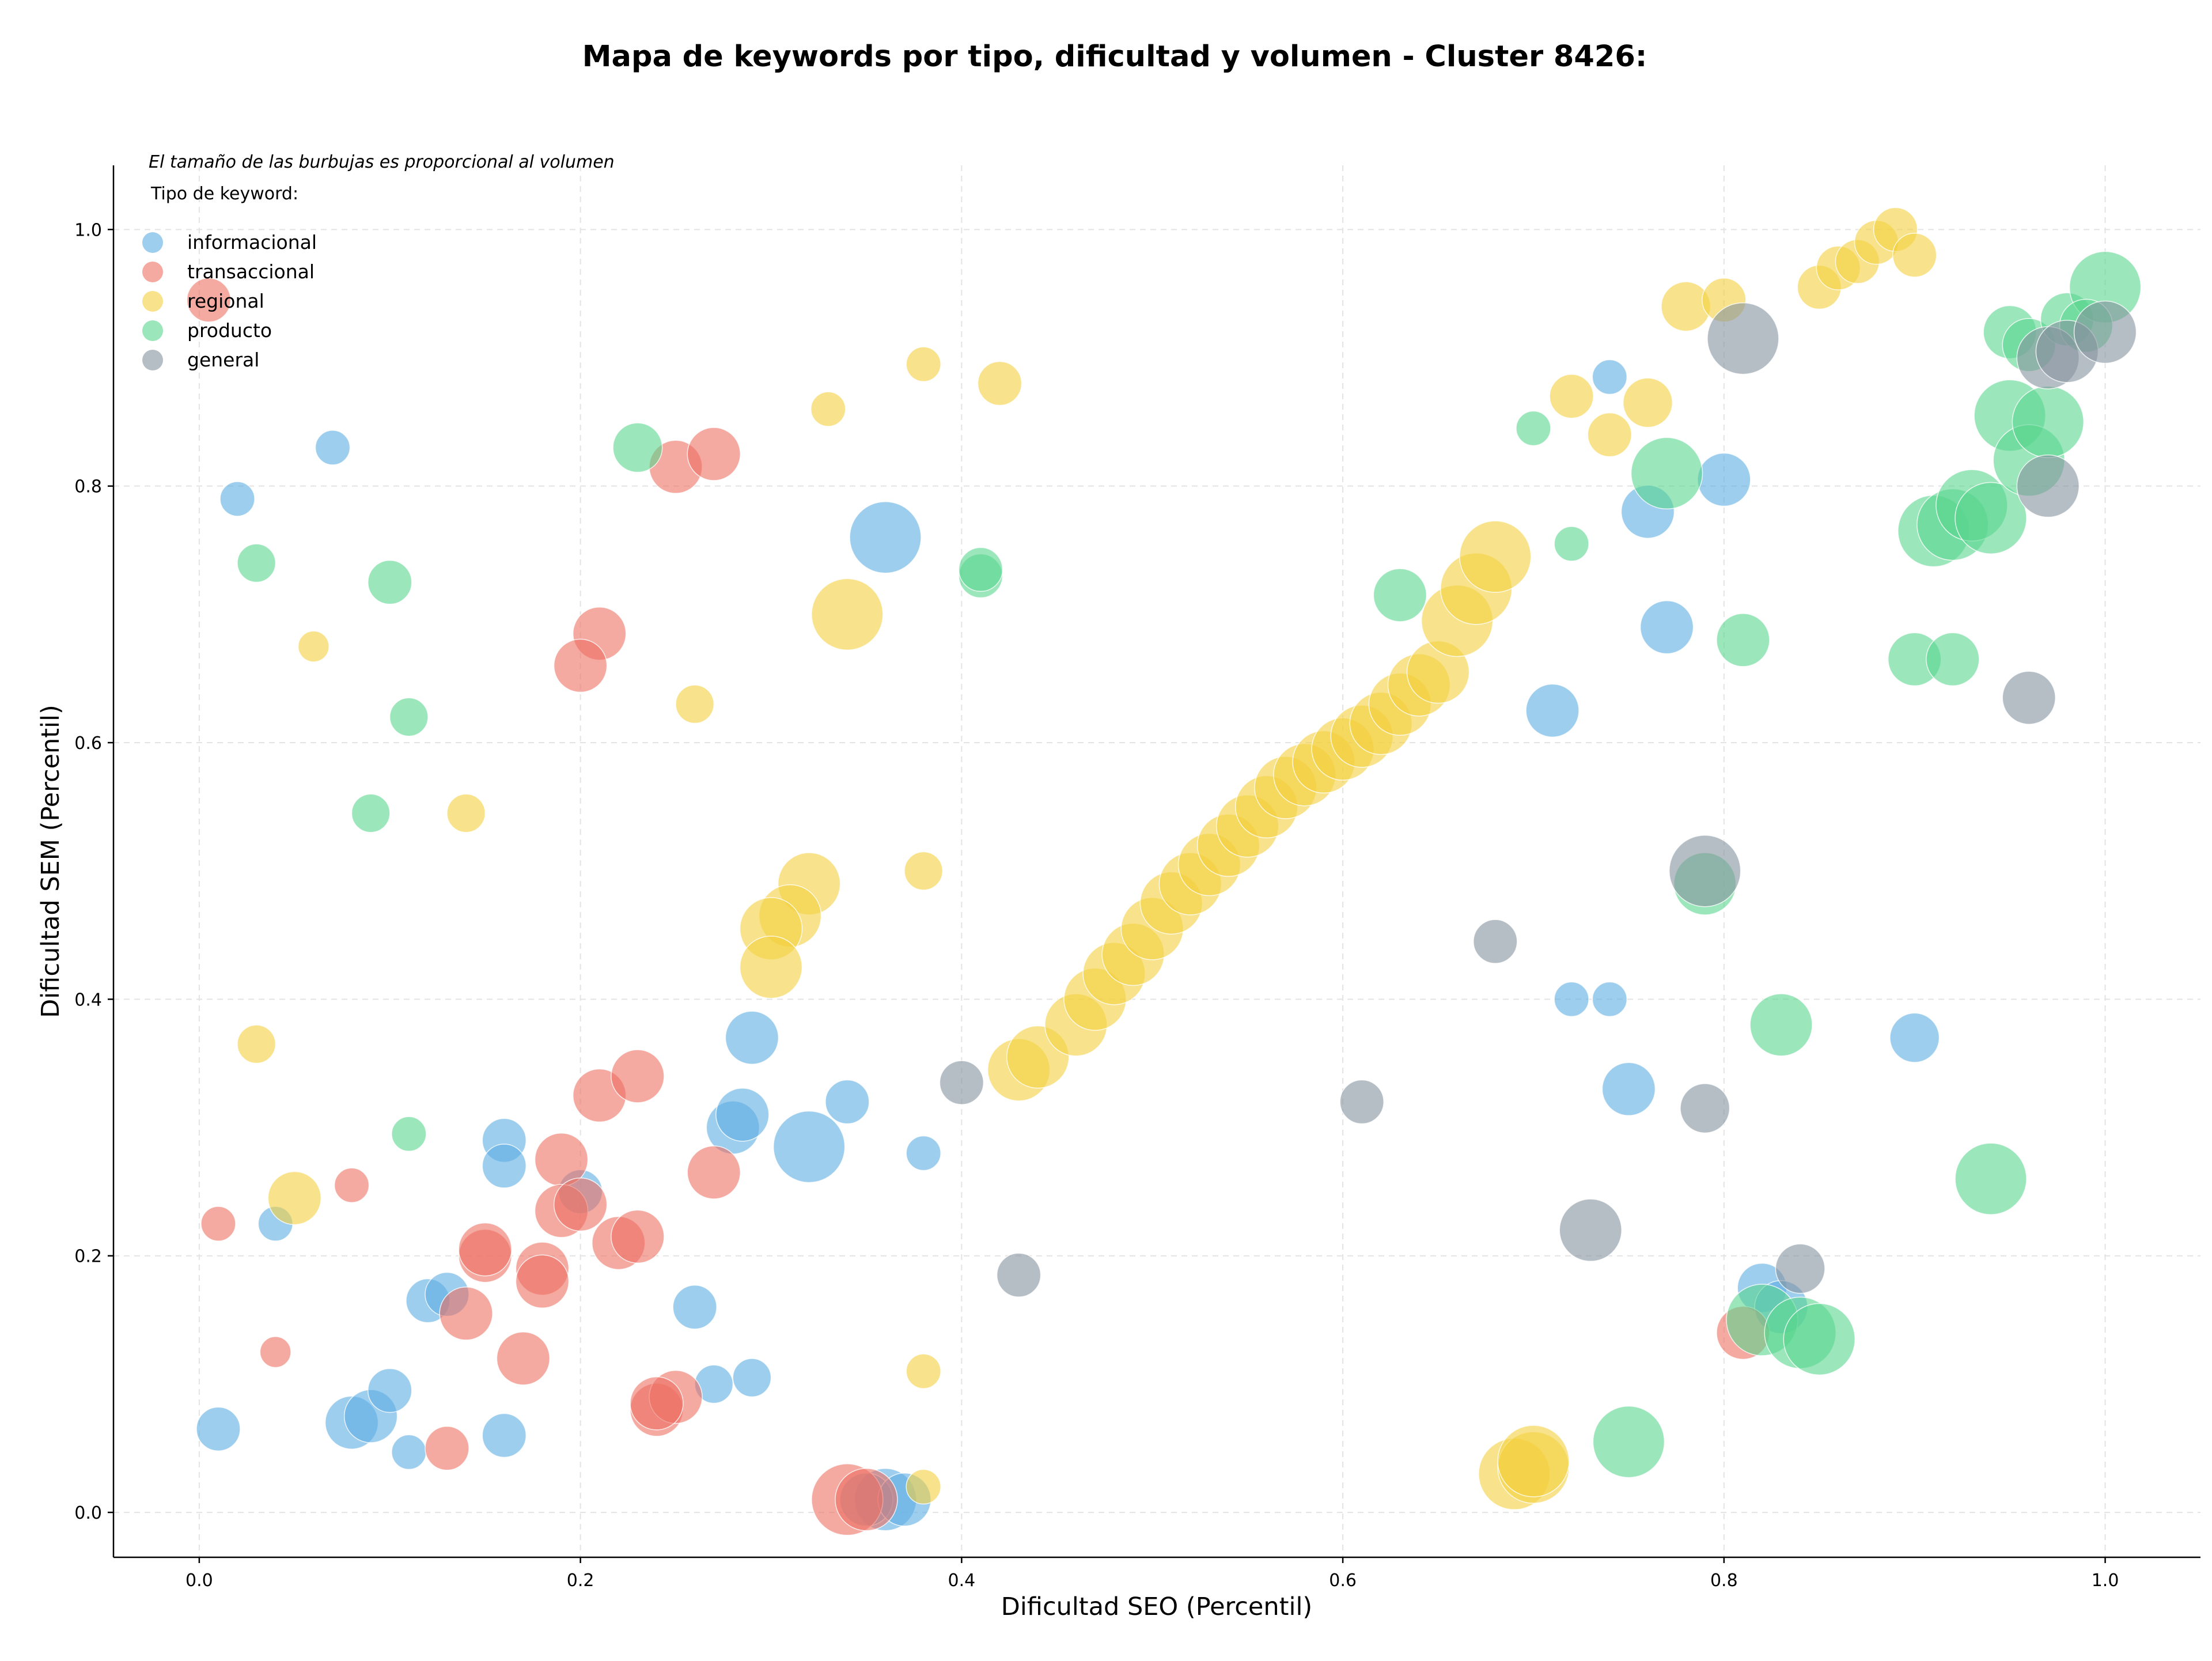  I want to click on y-tick-label: 0.6, so click(88, 743).